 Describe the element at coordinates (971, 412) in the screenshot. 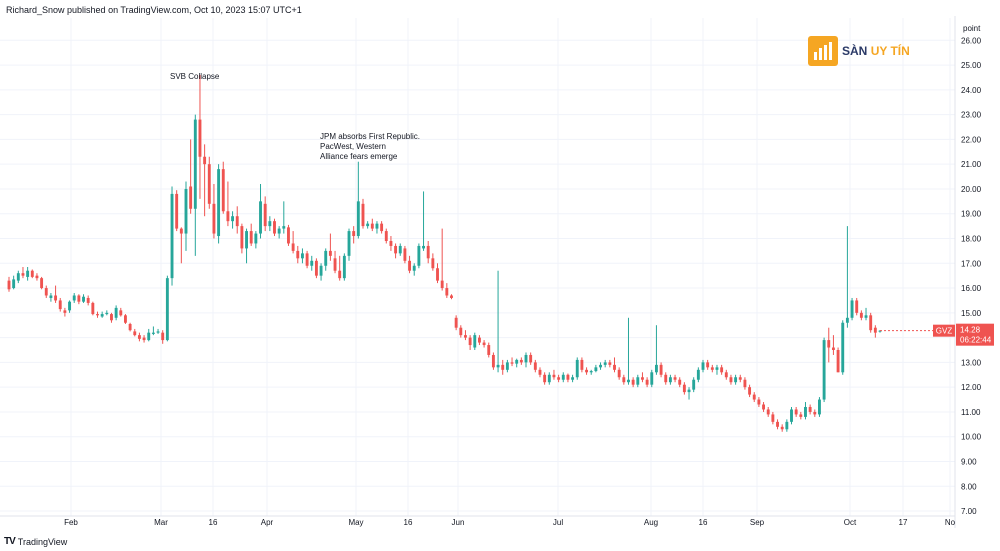

I see `price-tick-label: 11.00` at that location.